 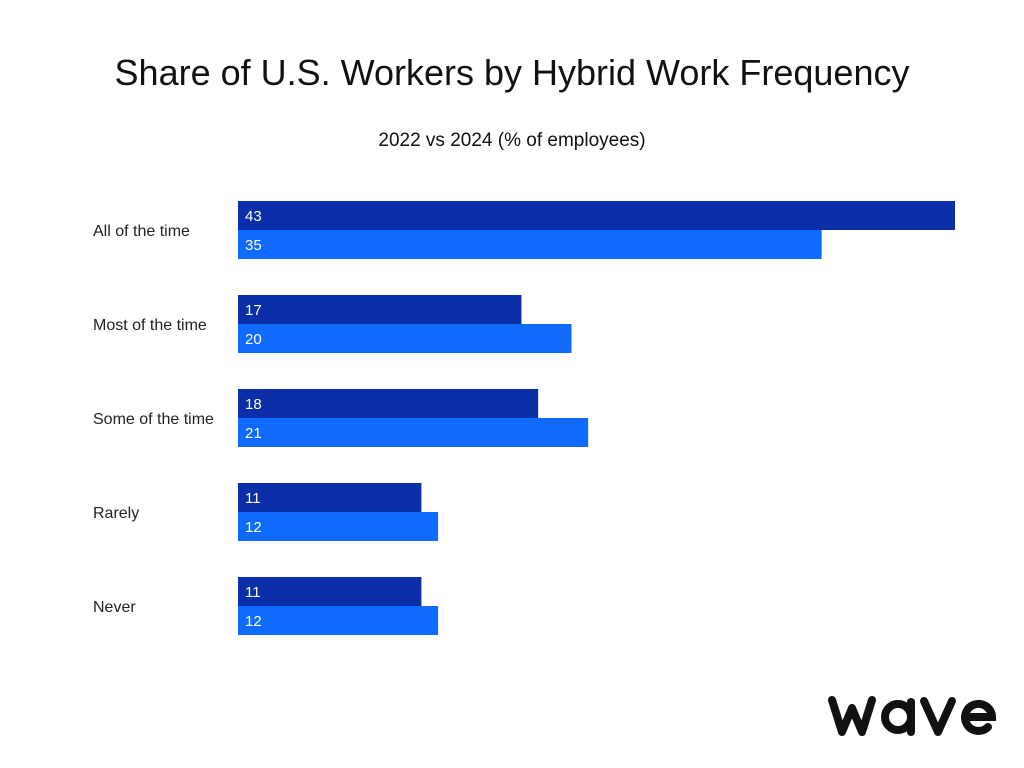 What do you see at coordinates (153, 419) in the screenshot?
I see `category-label: Some of the time` at bounding box center [153, 419].